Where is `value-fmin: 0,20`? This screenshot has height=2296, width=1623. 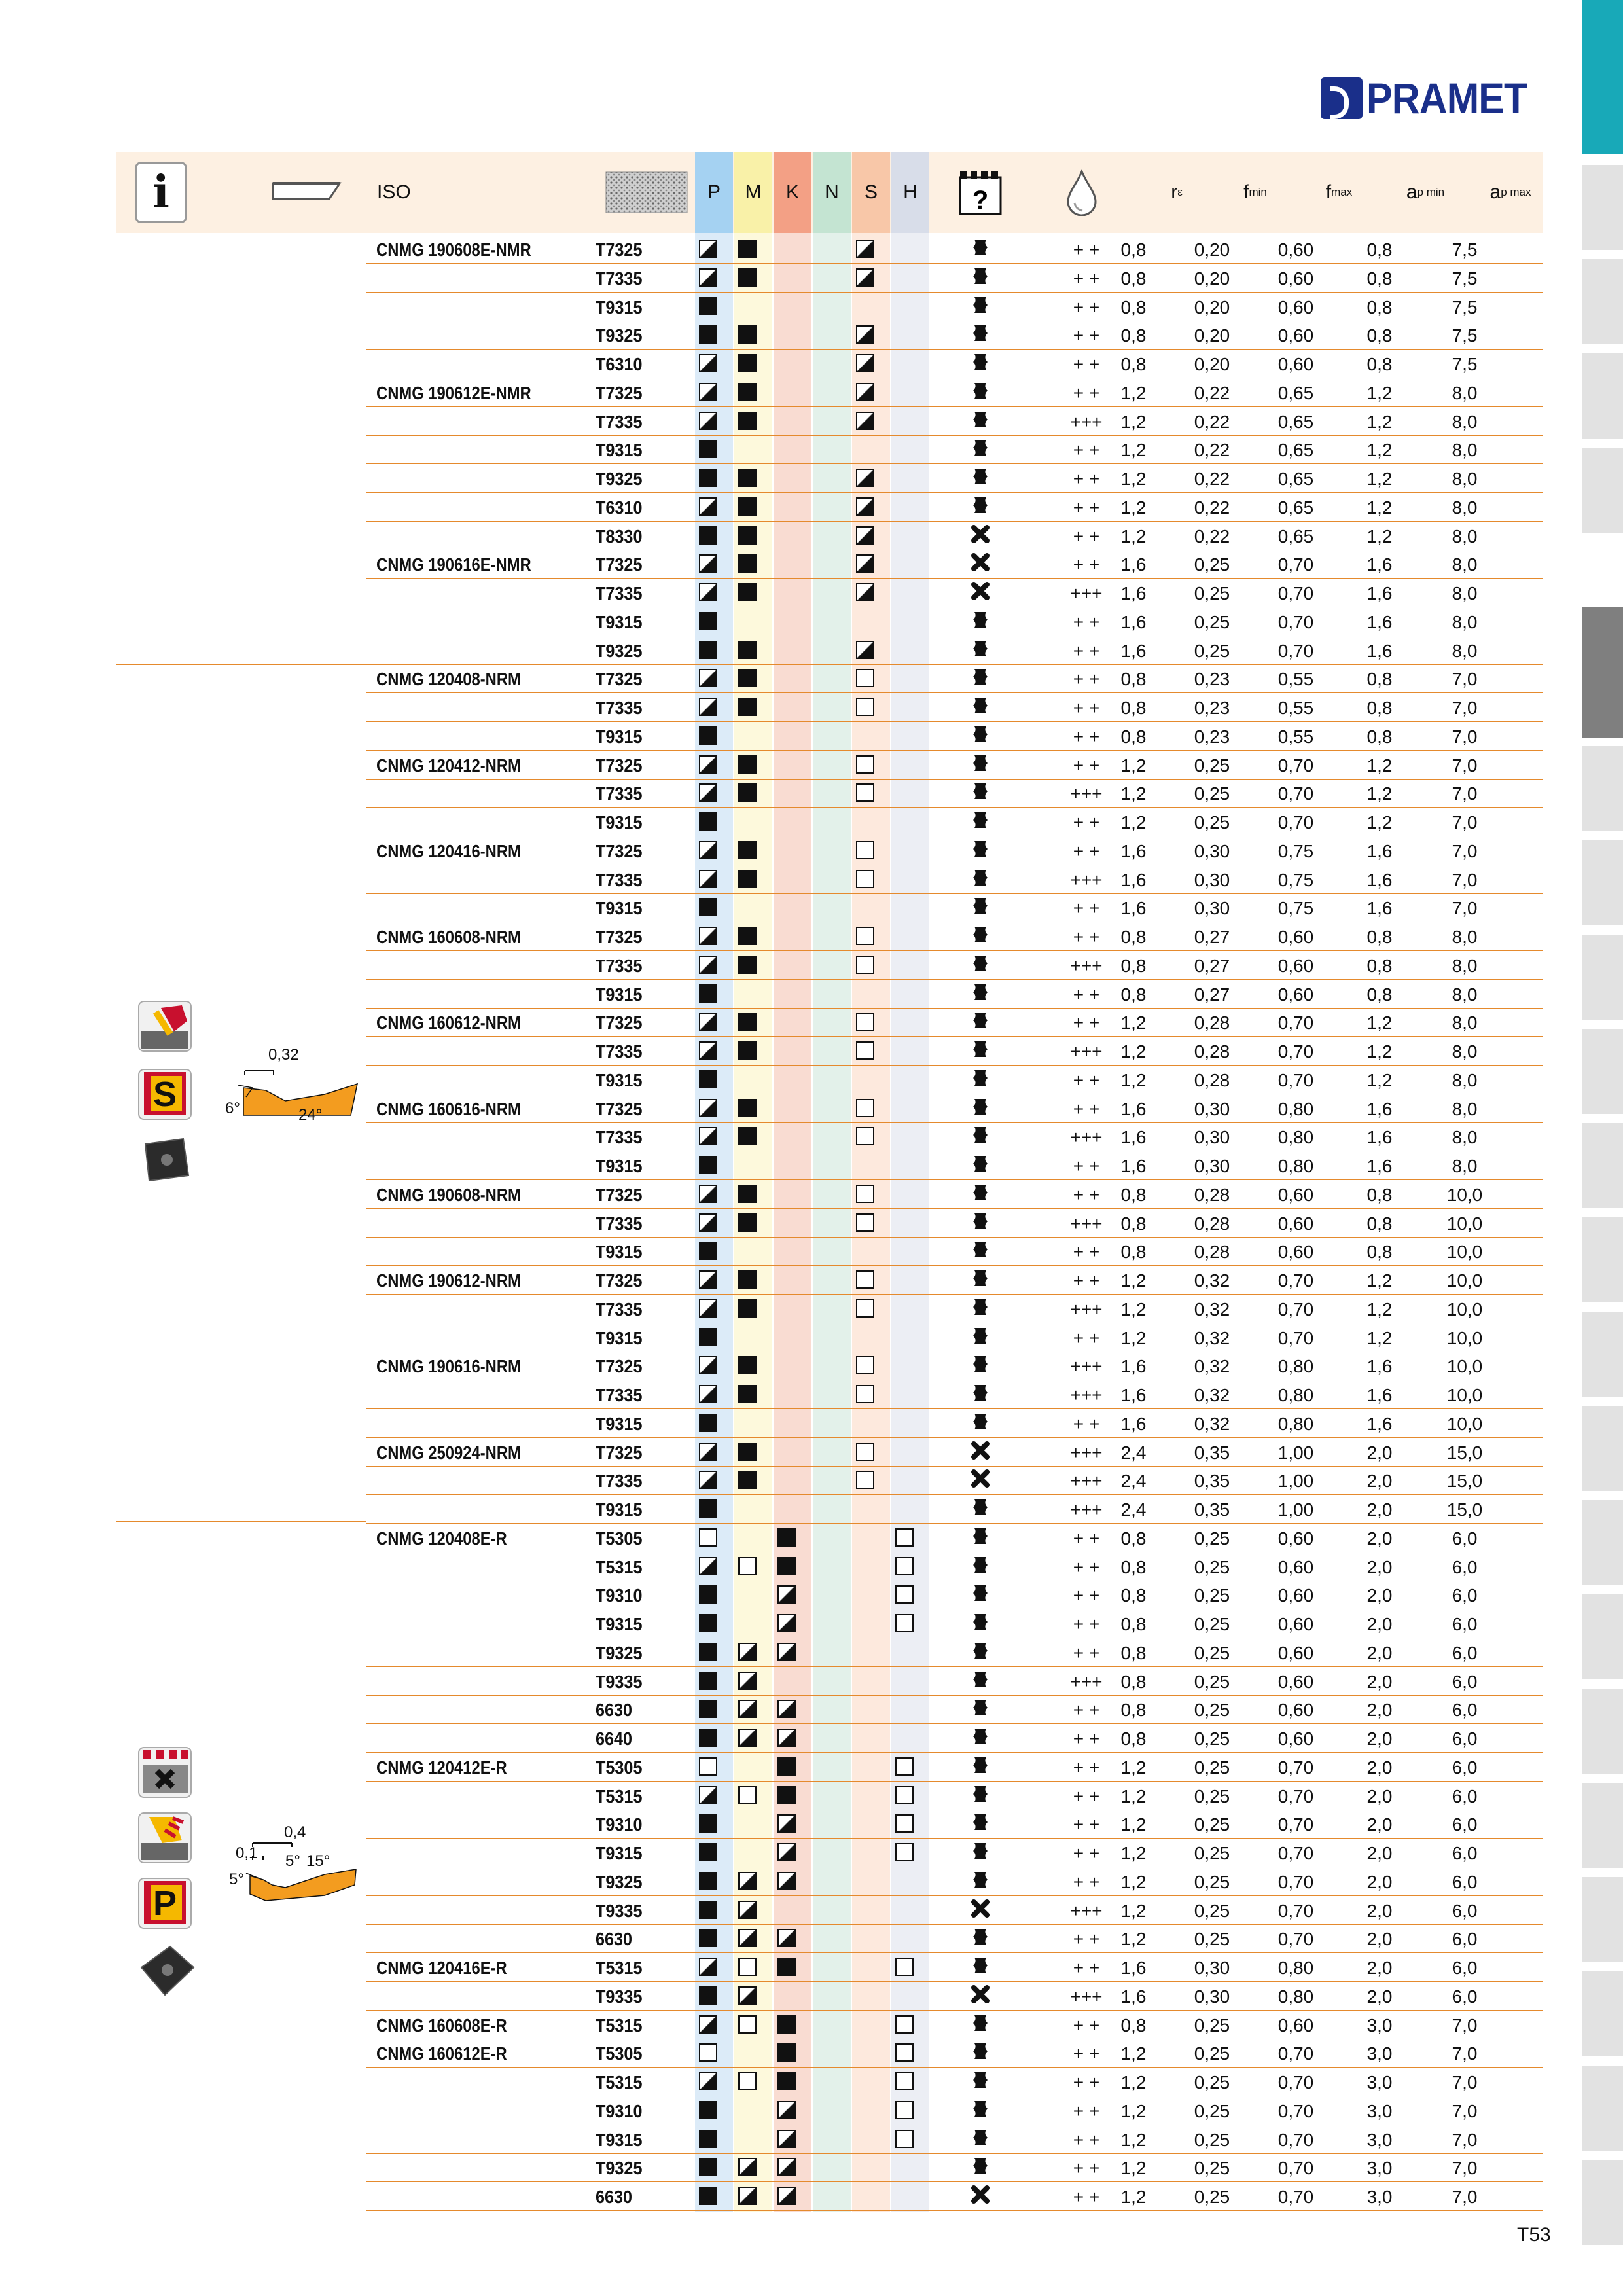 value-fmin: 0,20 is located at coordinates (1212, 306).